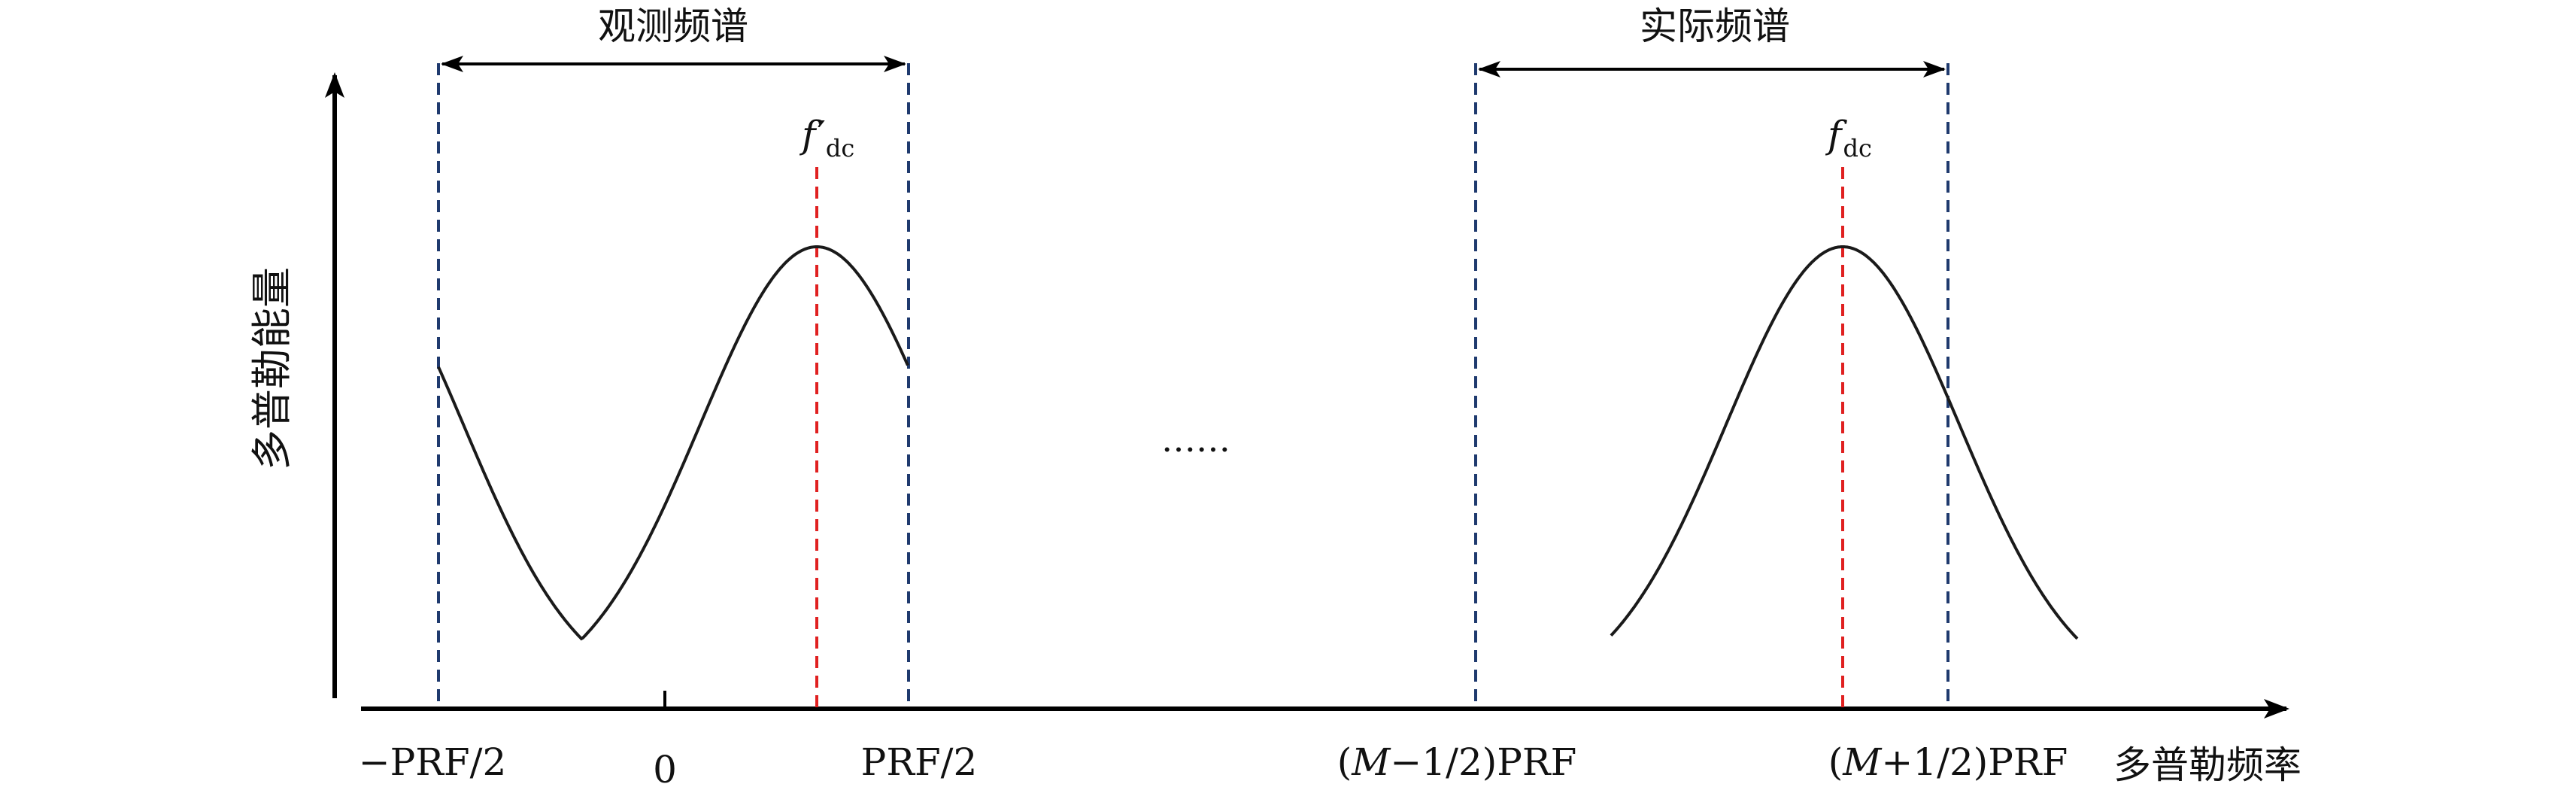 Image resolution: width=2576 pixels, height=787 pixels. Describe the element at coordinates (673, 26) in the screenshot. I see `observed-band-label: 观测频谱` at that location.